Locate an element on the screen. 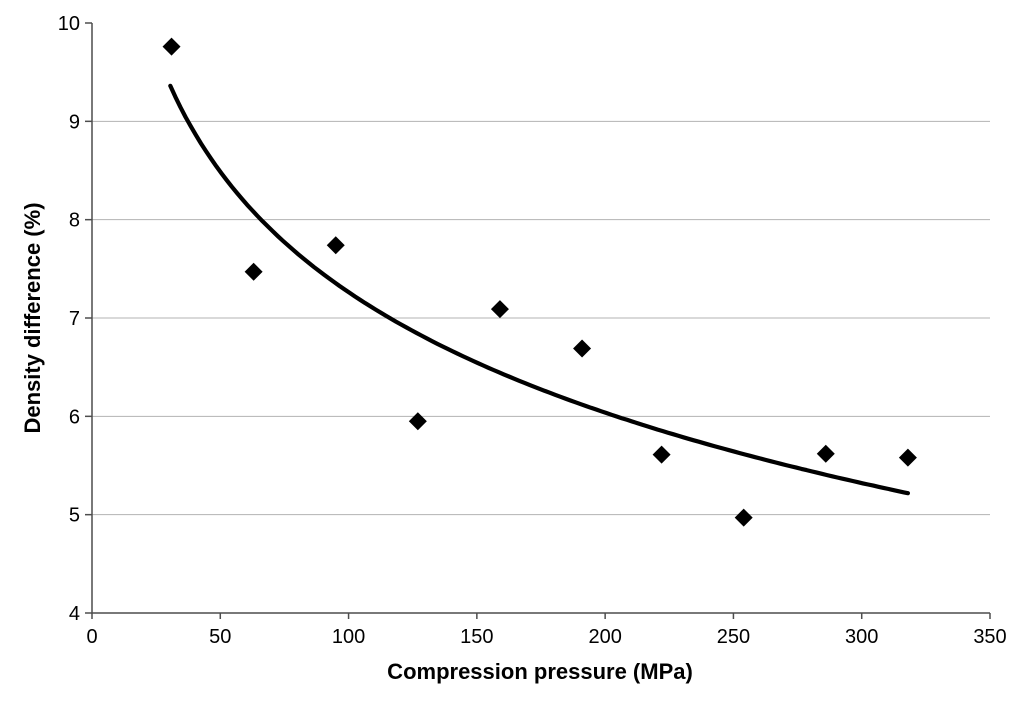  x-tick-label-150: 150 is located at coordinates (476, 637).